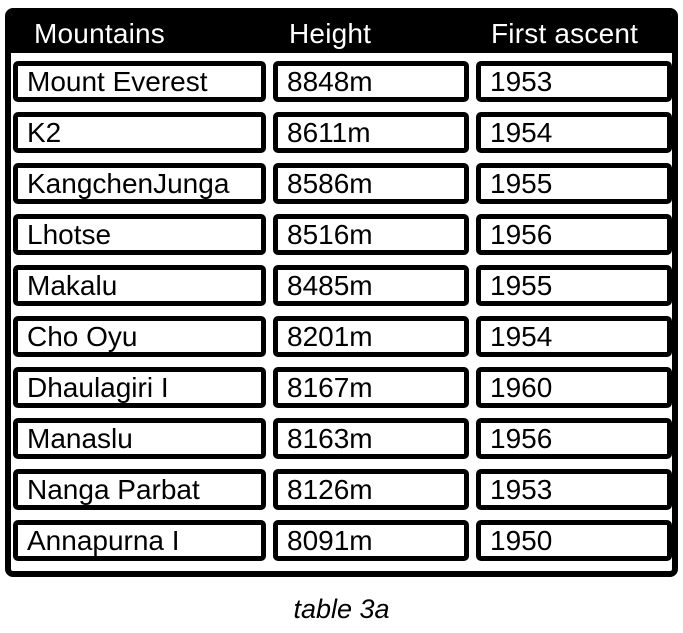 The width and height of the screenshot is (683, 633). I want to click on mountain-cell: Manaslu, so click(139, 438).